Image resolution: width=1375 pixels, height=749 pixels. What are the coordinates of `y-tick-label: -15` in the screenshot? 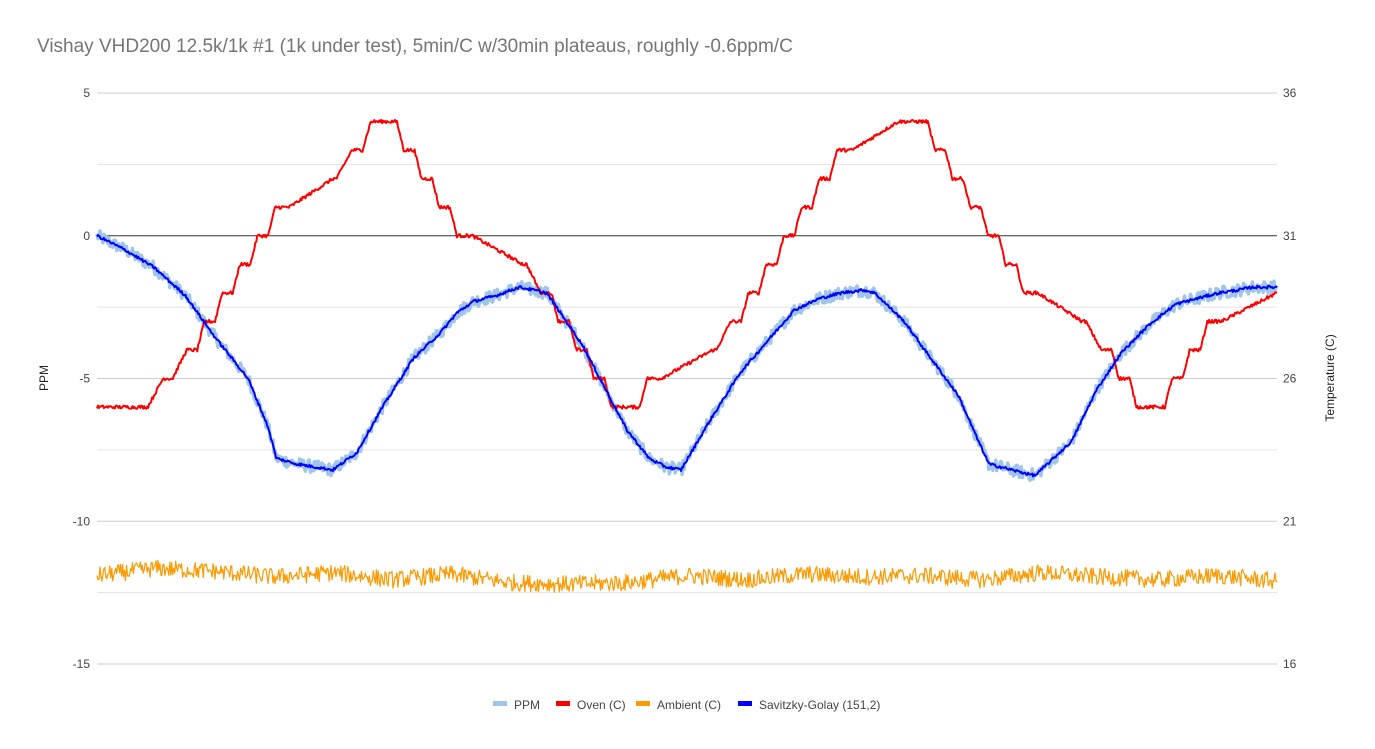 It's located at (82, 664).